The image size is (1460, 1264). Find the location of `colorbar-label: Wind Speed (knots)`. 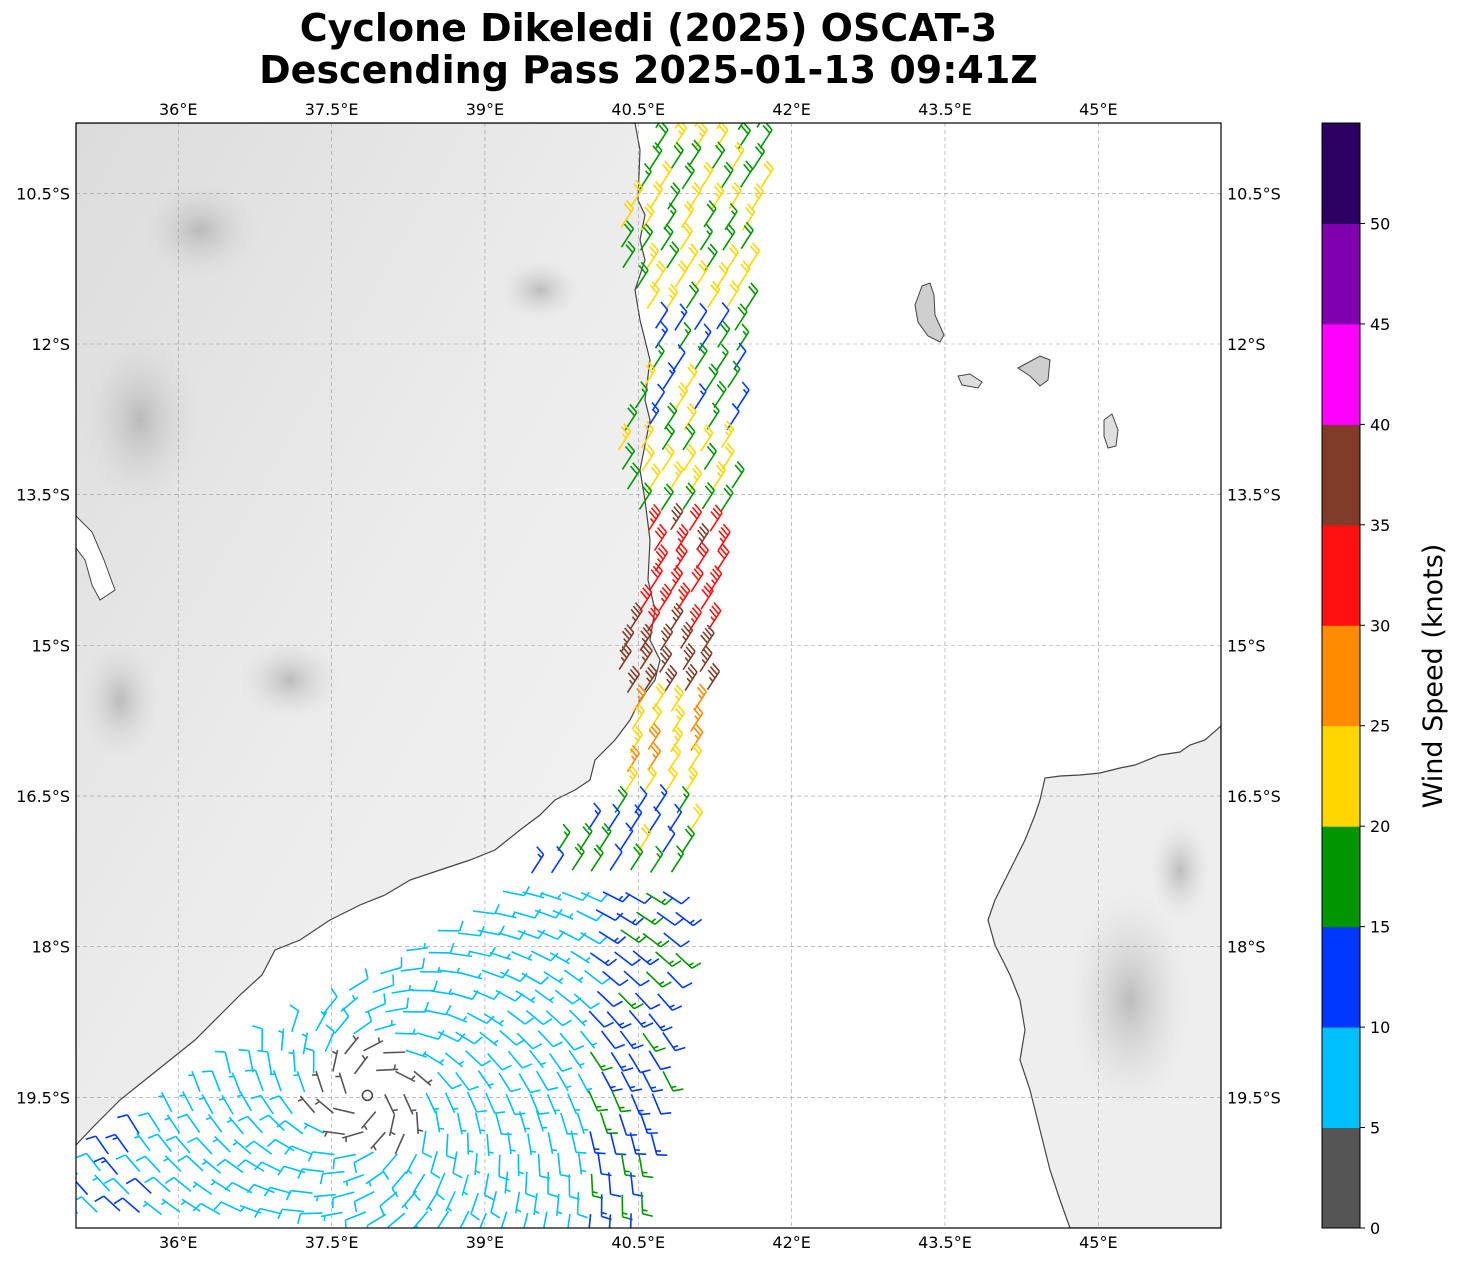

colorbar-label: Wind Speed (knots) is located at coordinates (1433, 676).